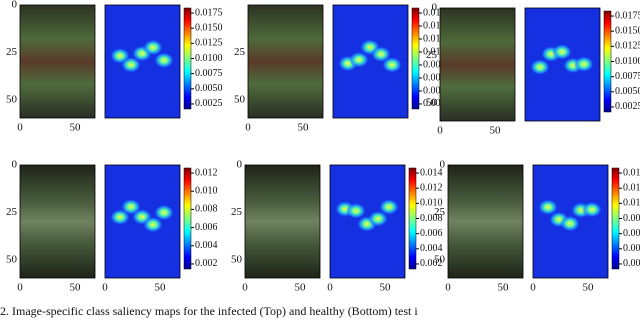 The height and width of the screenshot is (323, 640). What do you see at coordinates (627, 15) in the screenshot?
I see `colorbar-tick-label: 0.0175` at bounding box center [627, 15].